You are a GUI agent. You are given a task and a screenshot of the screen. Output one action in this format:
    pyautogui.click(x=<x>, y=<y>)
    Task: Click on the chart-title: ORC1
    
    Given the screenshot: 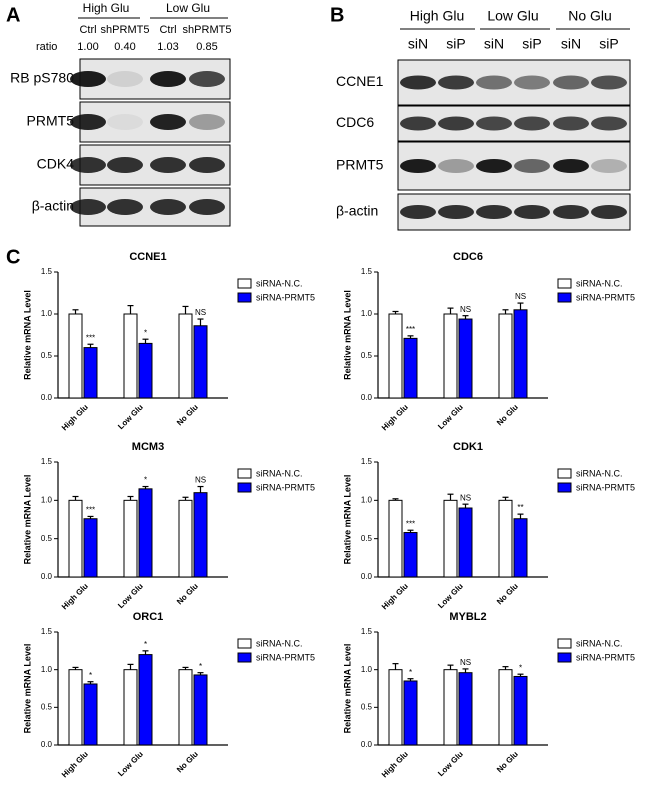 What is the action you would take?
    pyautogui.click(x=148, y=617)
    